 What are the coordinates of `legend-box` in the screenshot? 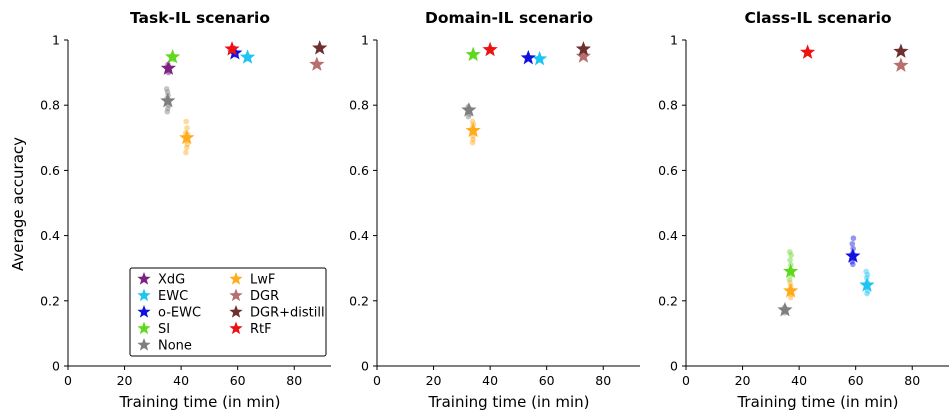 It's located at (228, 312).